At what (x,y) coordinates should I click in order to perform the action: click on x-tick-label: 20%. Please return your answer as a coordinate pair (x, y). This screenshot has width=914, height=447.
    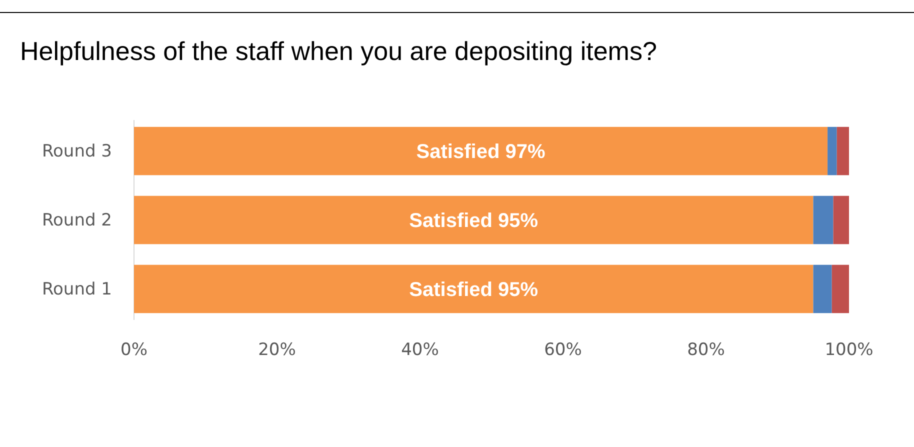
    Looking at the image, I should click on (277, 350).